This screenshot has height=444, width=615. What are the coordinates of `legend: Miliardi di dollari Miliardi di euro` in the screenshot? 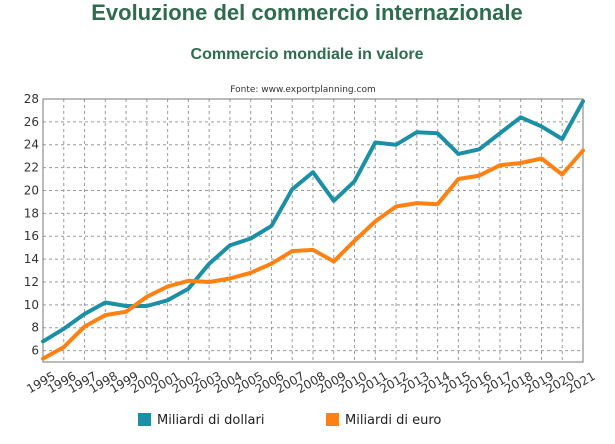 It's located at (289, 420).